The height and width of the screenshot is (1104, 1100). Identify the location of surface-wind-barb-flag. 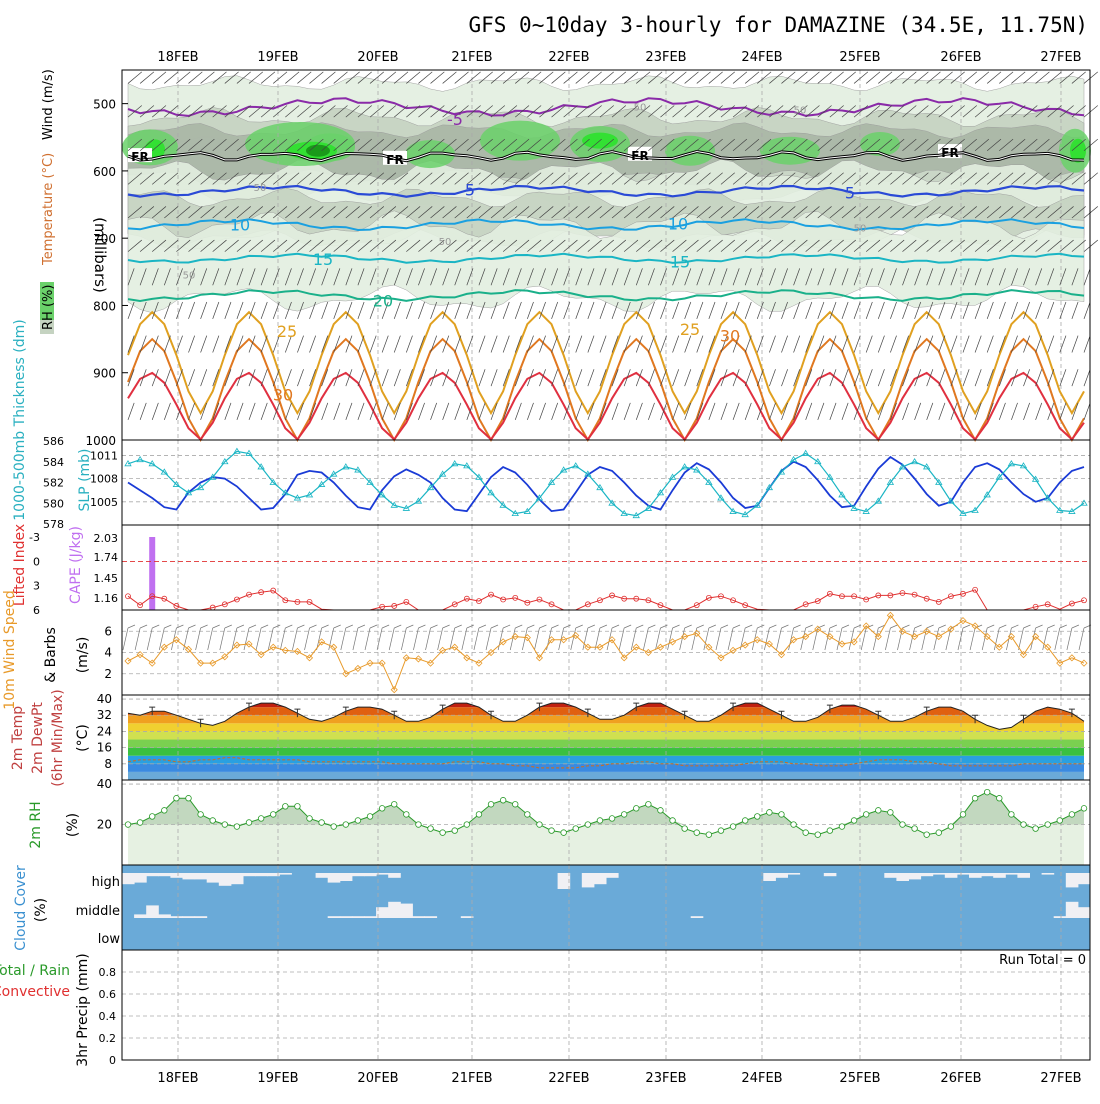
(252, 626).